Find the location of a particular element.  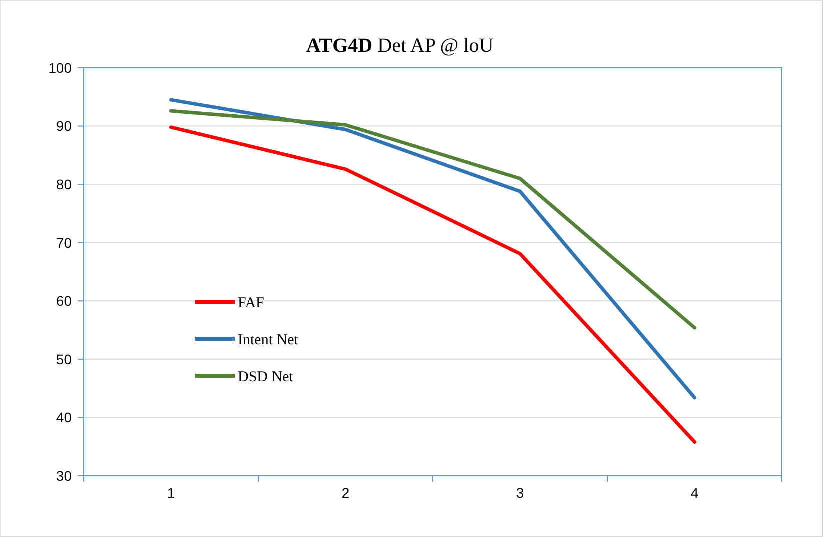

x-tick-label: 2 is located at coordinates (346, 493).